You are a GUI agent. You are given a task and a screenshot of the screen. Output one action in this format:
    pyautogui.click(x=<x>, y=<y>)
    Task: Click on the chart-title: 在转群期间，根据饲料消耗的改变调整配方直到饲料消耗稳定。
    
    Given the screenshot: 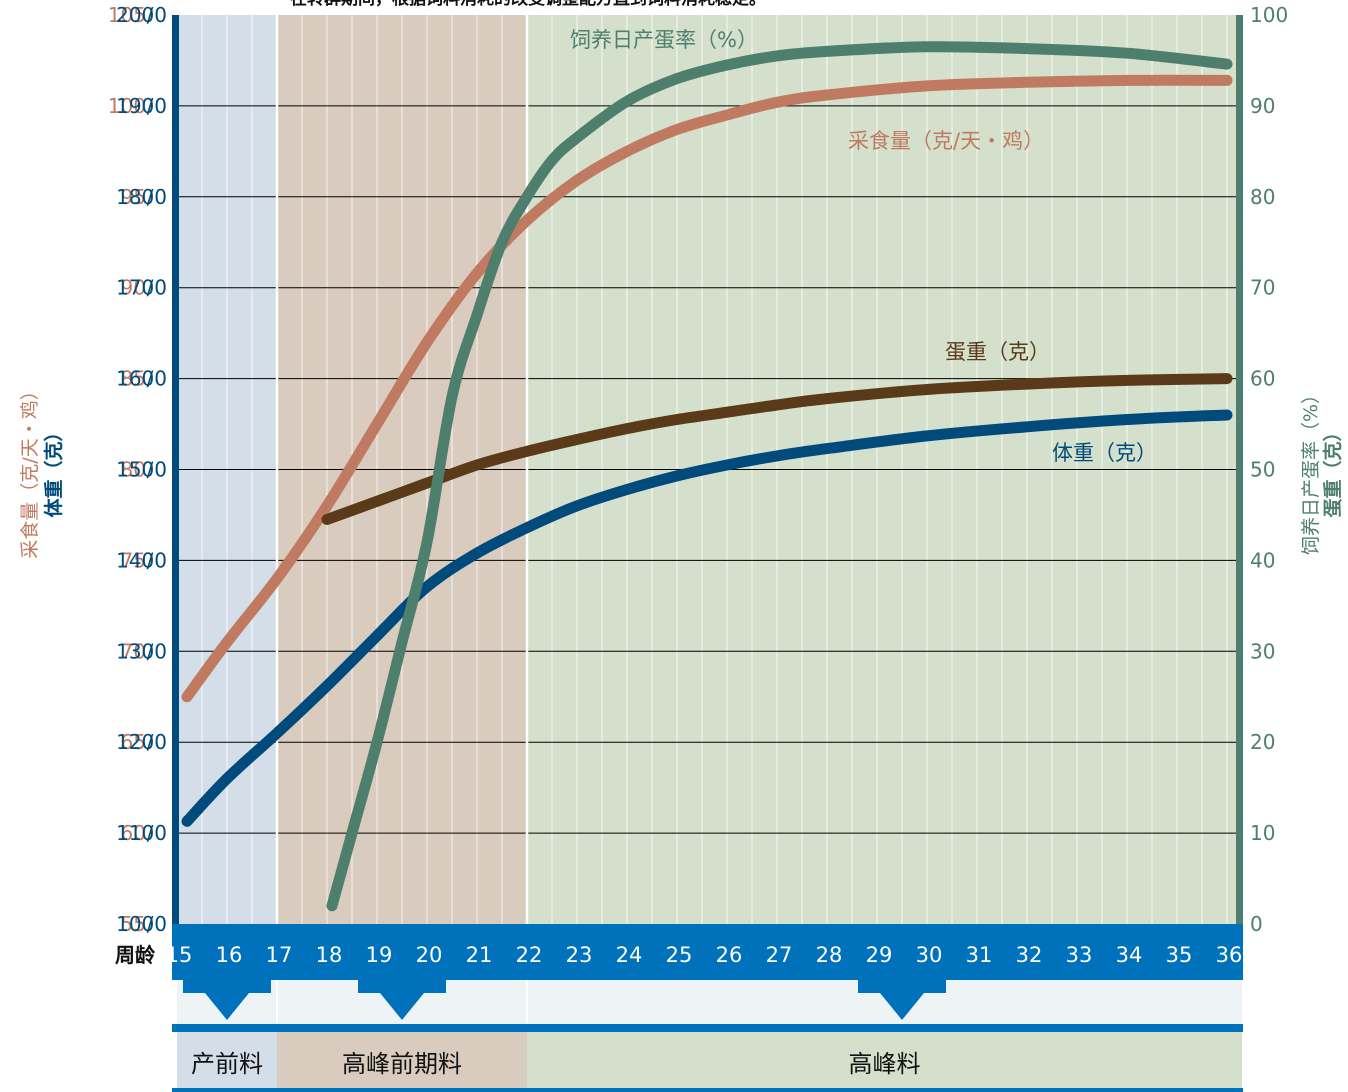 What is the action you would take?
    pyautogui.click(x=528, y=4)
    